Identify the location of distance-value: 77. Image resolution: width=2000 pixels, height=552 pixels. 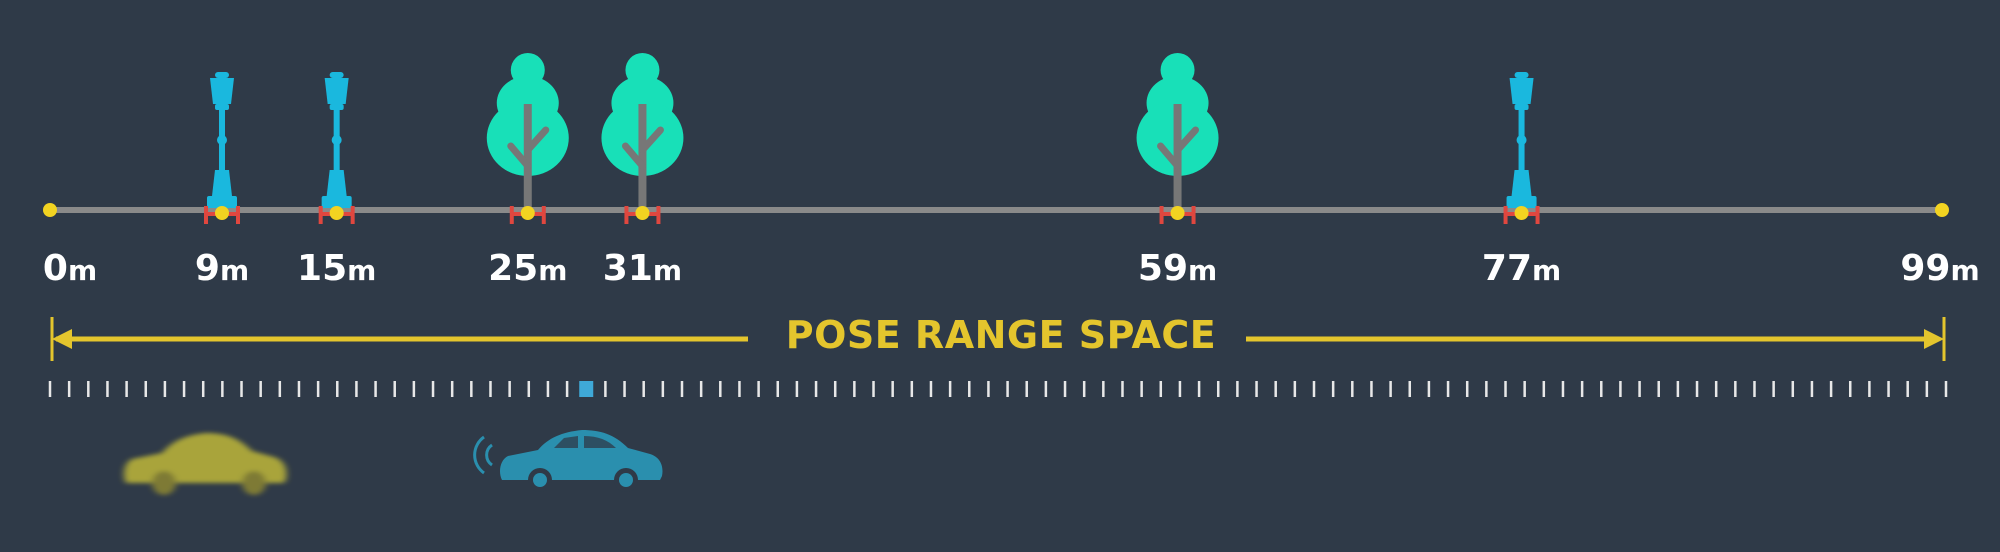
(1507, 268).